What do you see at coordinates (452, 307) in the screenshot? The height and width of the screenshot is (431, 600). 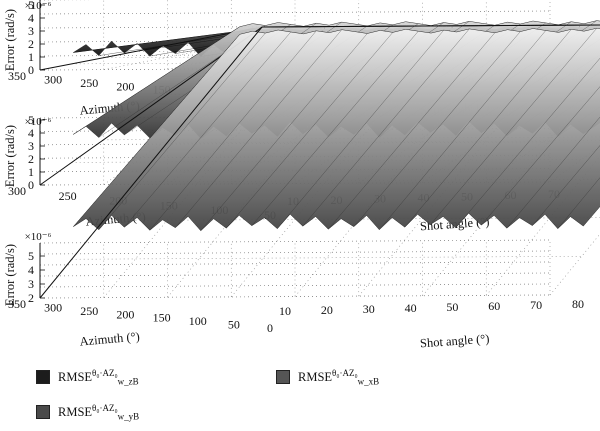 I see `shot-angle-tick-label: 50` at bounding box center [452, 307].